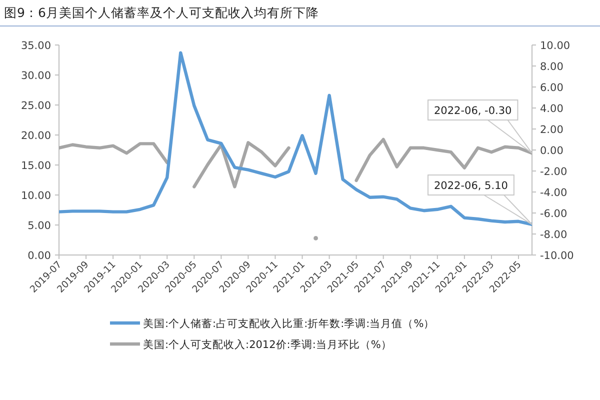  Describe the element at coordinates (552, 67) in the screenshot. I see `y2-tick-label: 8.00` at that location.